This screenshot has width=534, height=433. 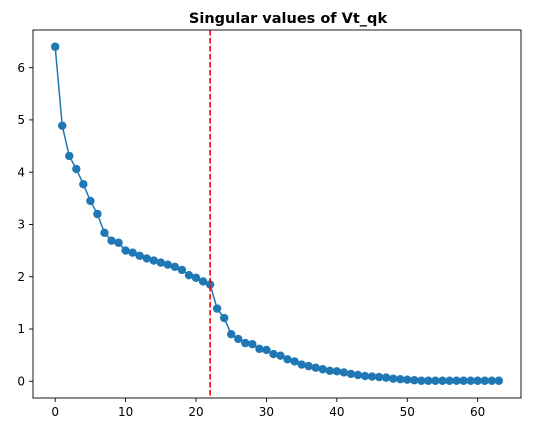 I want to click on y-tick-label: 0, so click(x=21, y=381).